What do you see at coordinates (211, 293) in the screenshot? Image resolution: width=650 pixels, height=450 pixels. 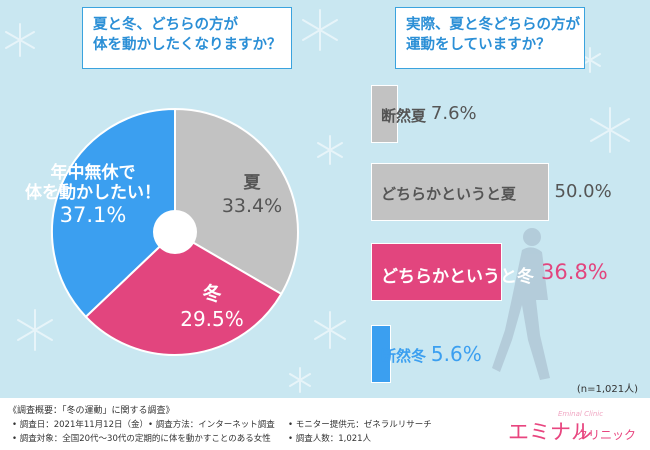 I see `pie-slice-label: 冬` at bounding box center [211, 293].